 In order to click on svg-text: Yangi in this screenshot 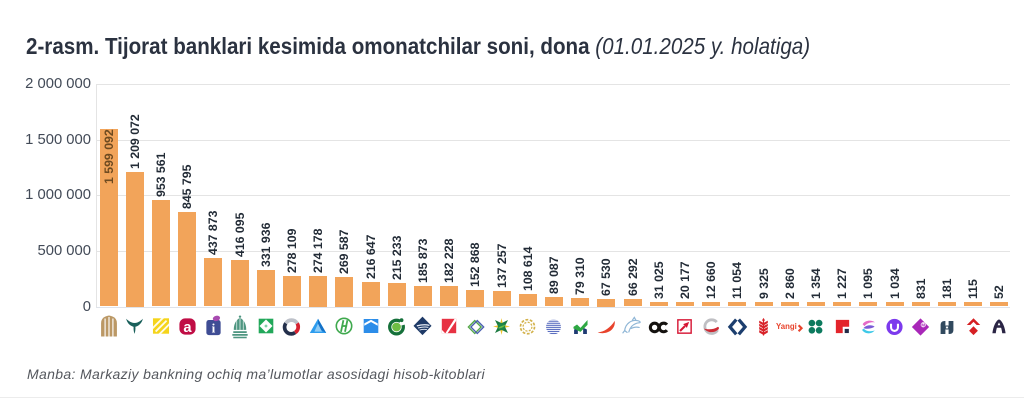, I will do `click(786, 326)`.